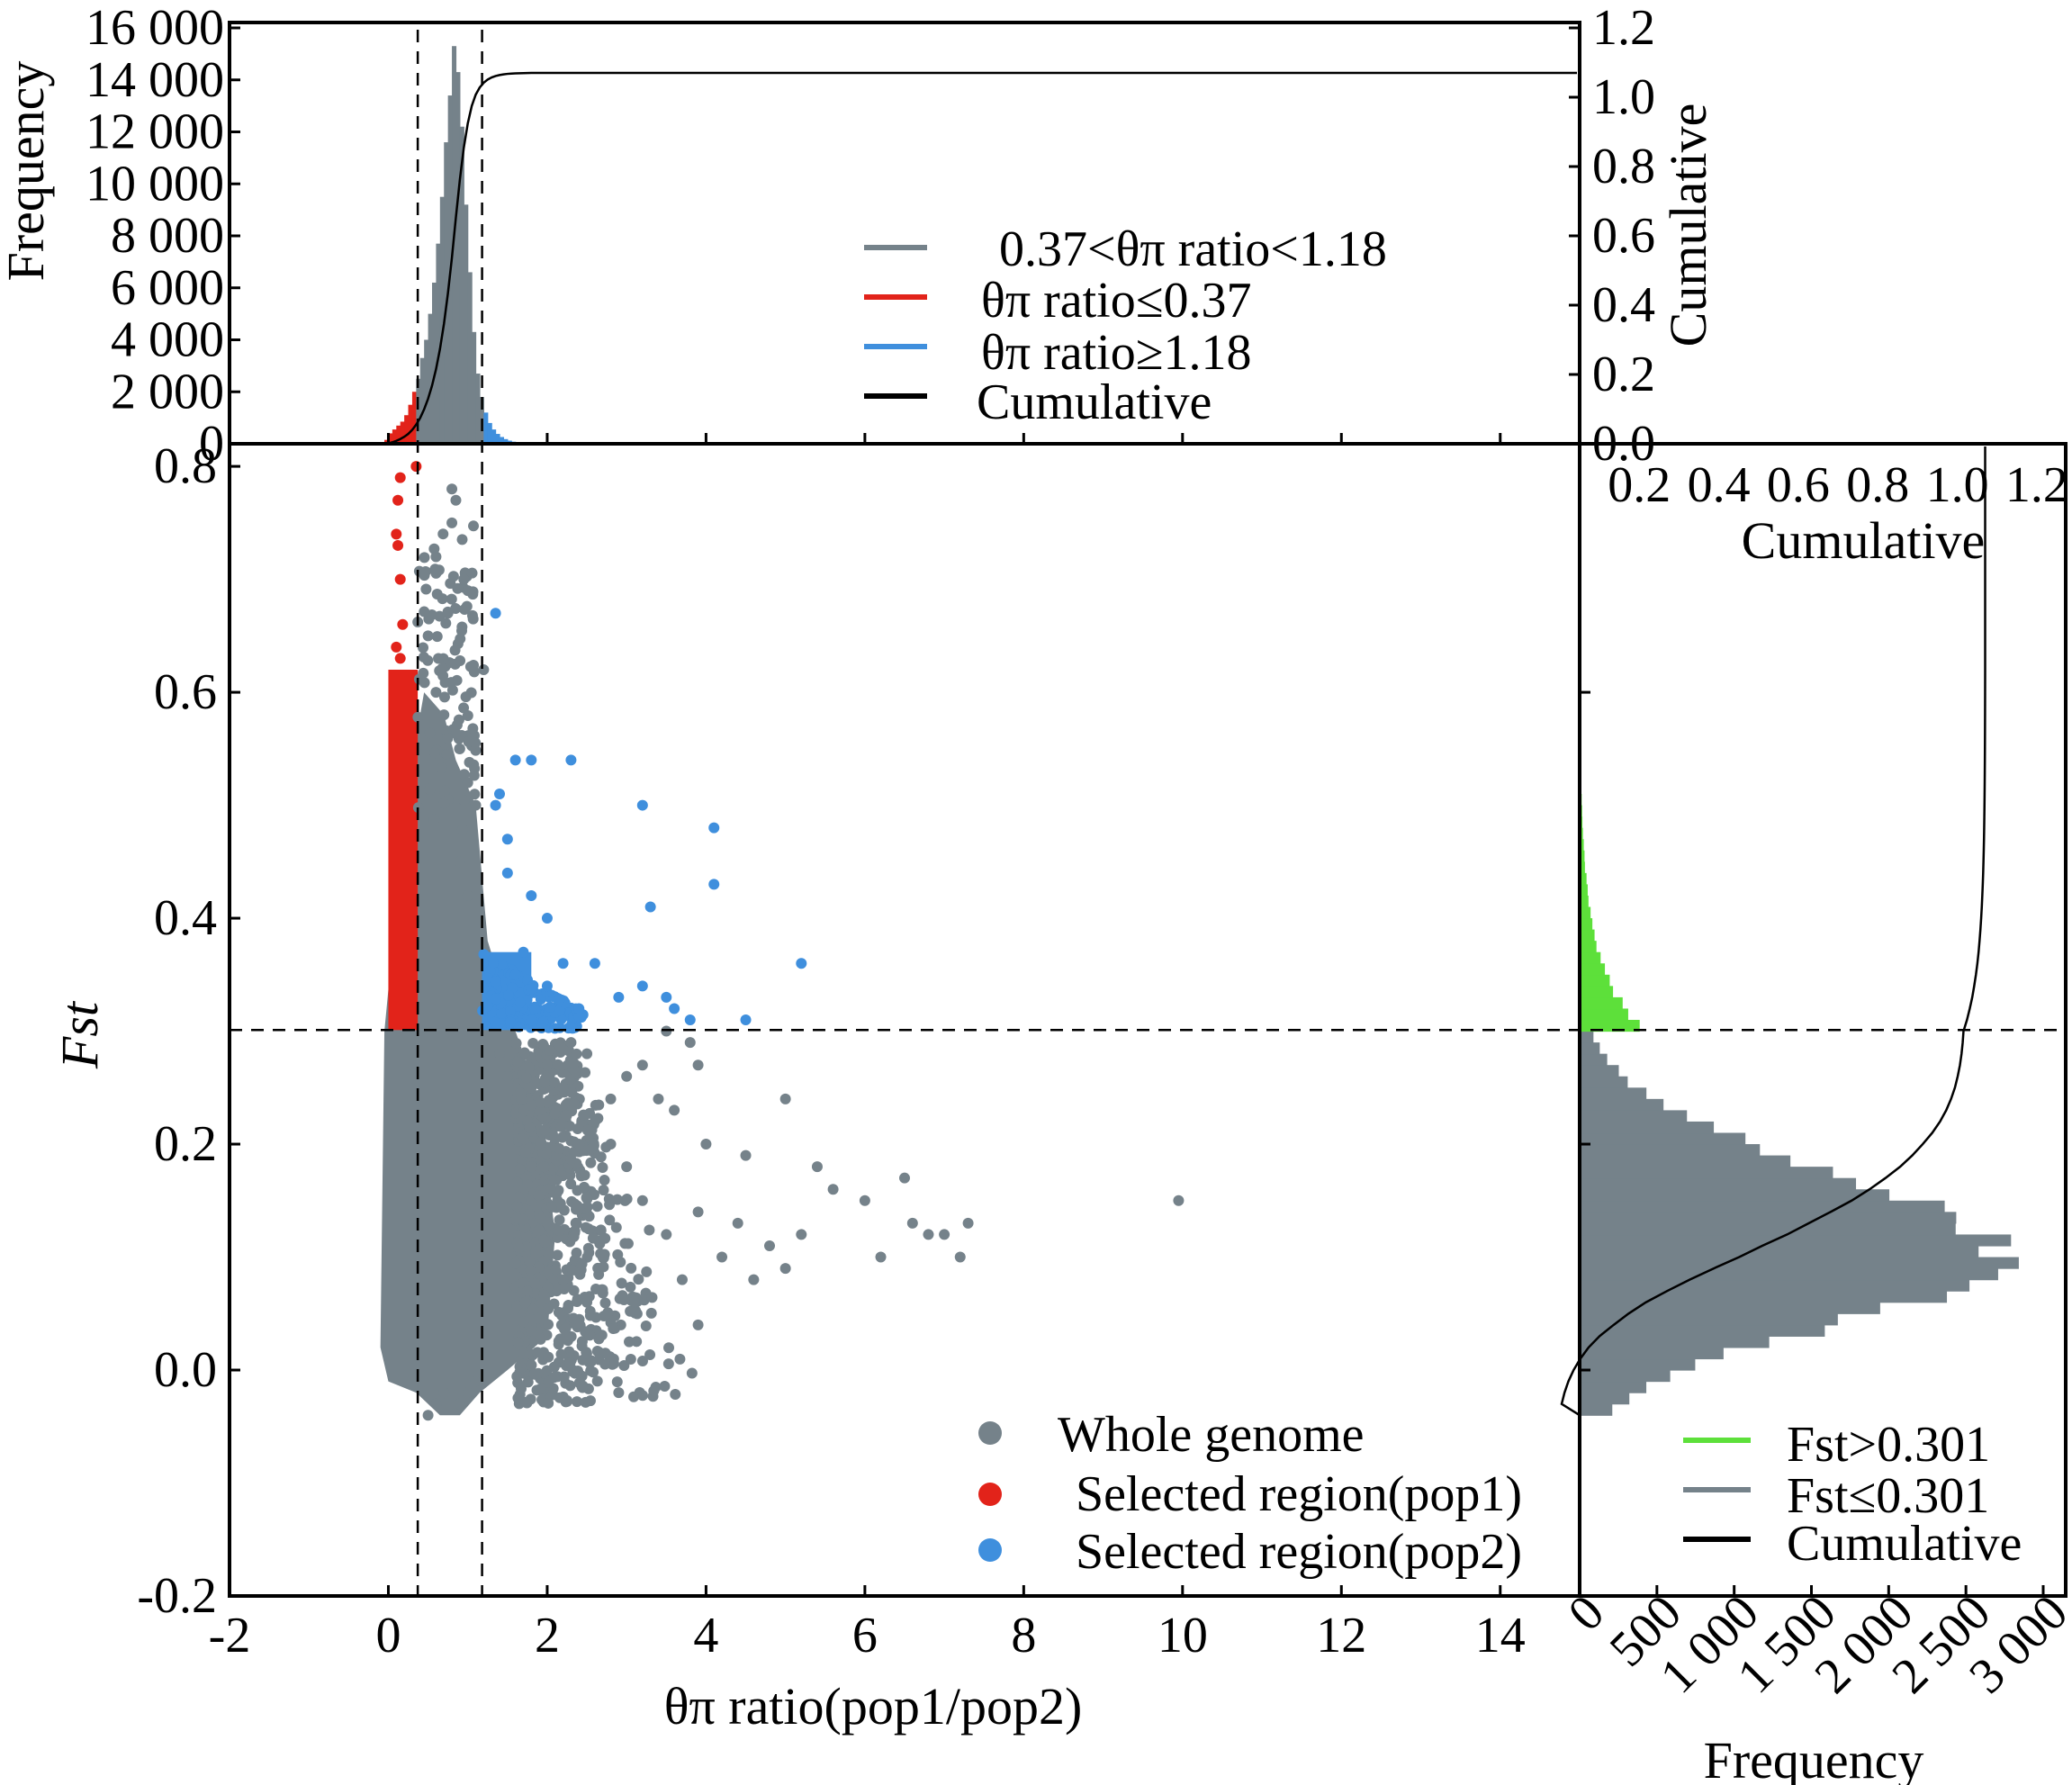 The width and height of the screenshot is (2072, 1785). What do you see at coordinates (1798, 485) in the screenshot?
I see `right-x2tick-label: 0.6` at bounding box center [1798, 485].